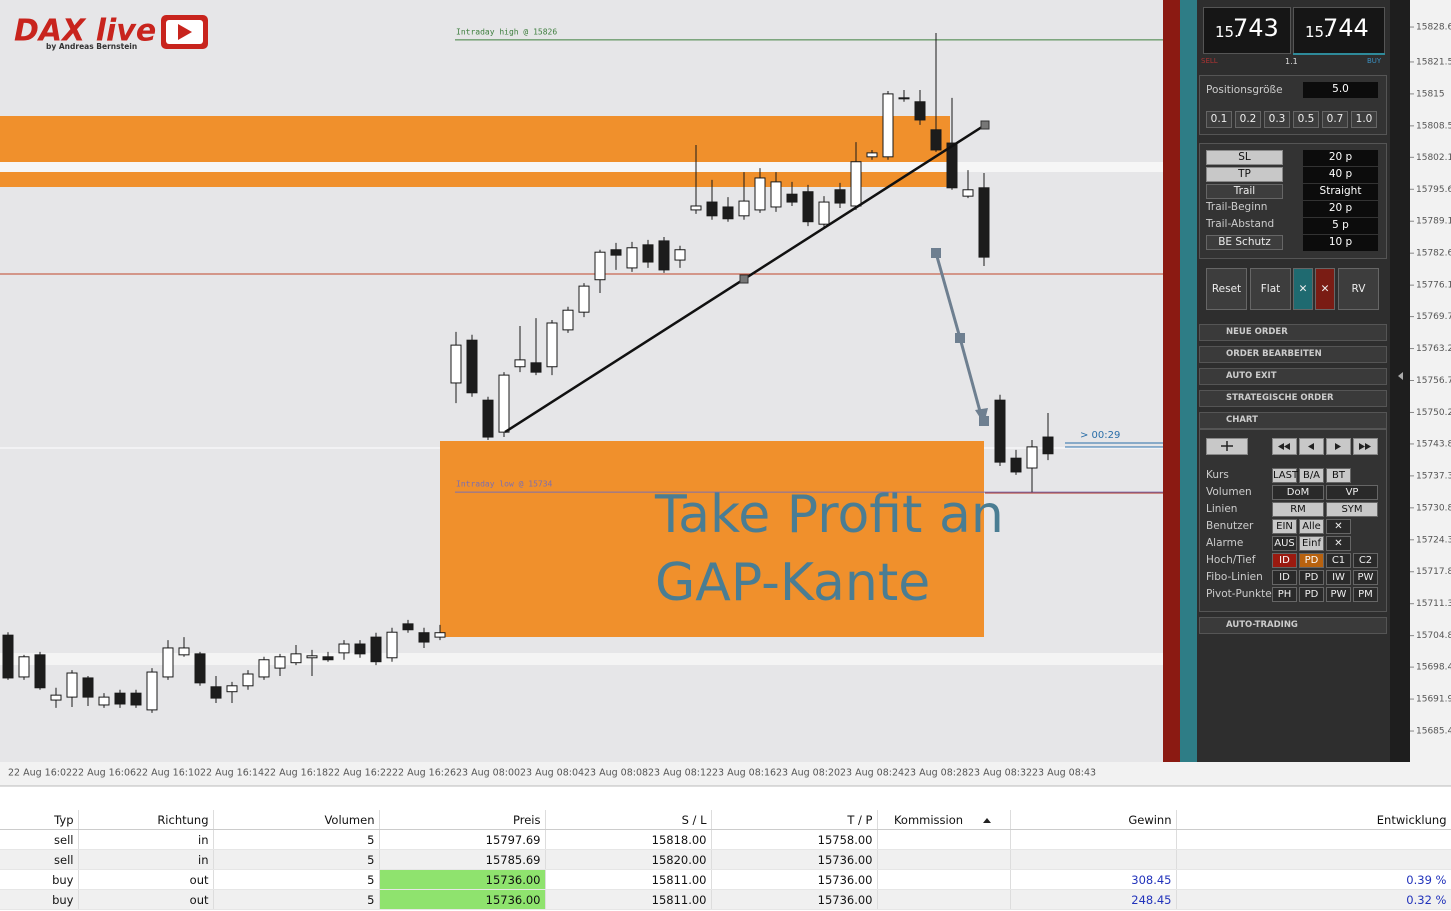 The height and width of the screenshot is (911, 1451). I want to click on column-header: Entwicklung, so click(1313, 820).